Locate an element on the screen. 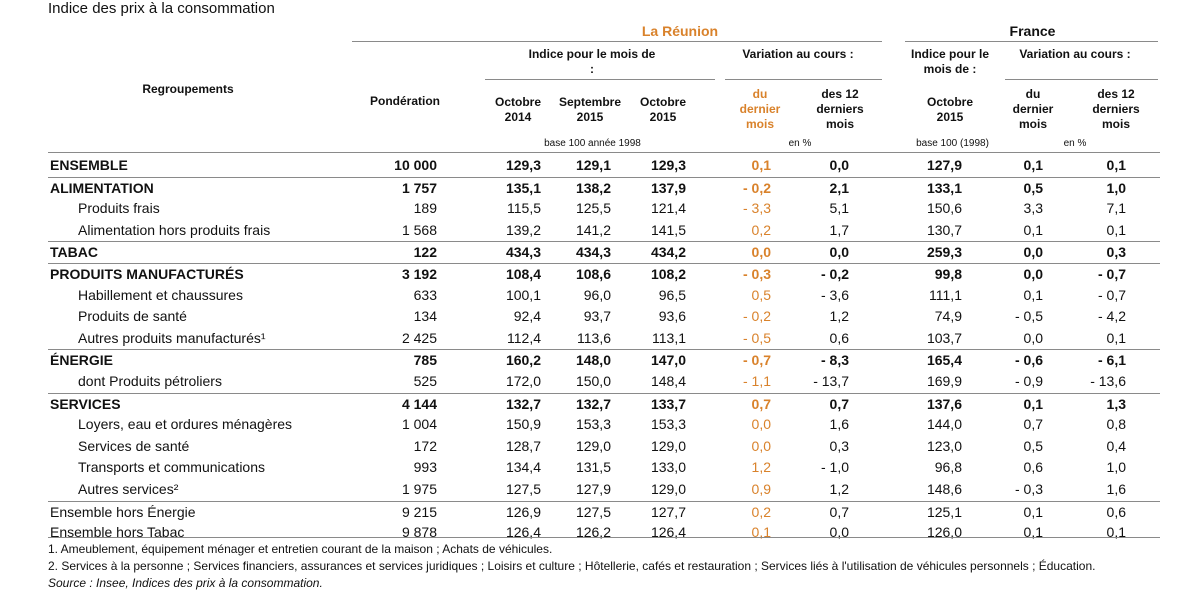  row-label: dont Produits pétroliers is located at coordinates (150, 381).